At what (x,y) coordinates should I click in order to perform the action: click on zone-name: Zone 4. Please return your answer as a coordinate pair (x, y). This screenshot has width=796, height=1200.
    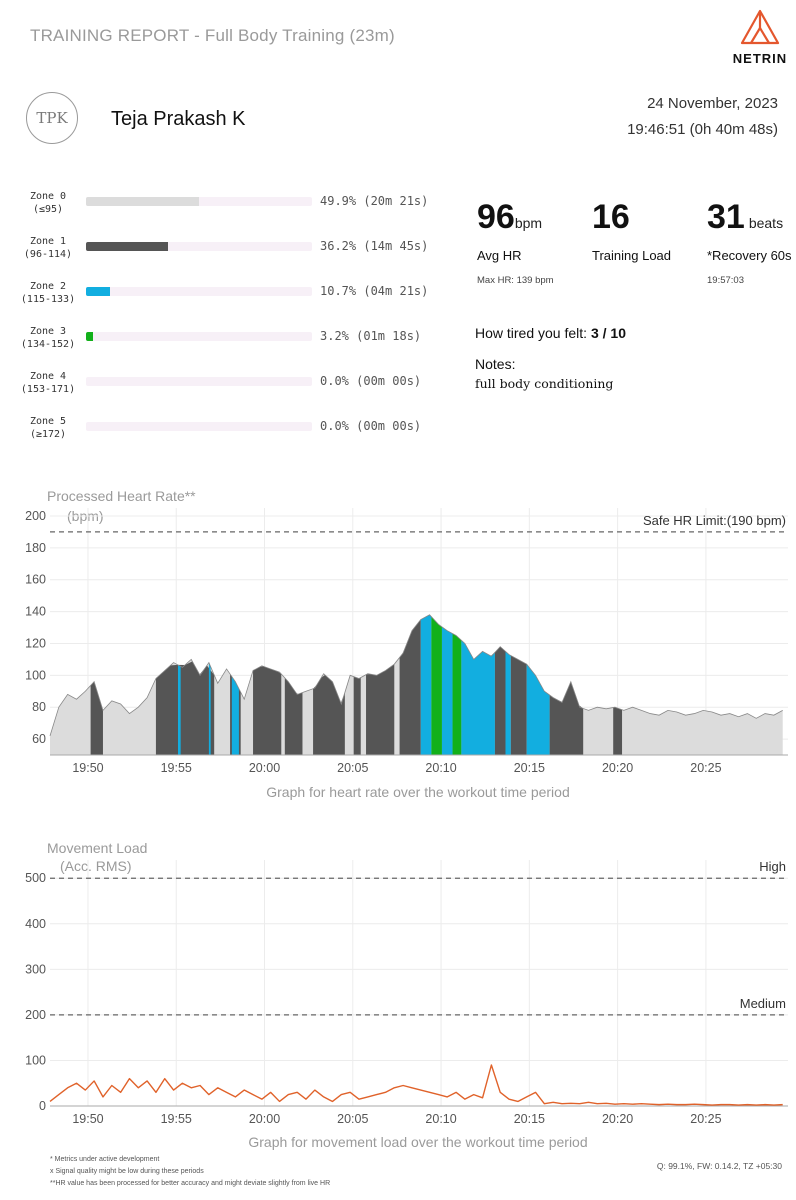
    Looking at the image, I should click on (48, 376).